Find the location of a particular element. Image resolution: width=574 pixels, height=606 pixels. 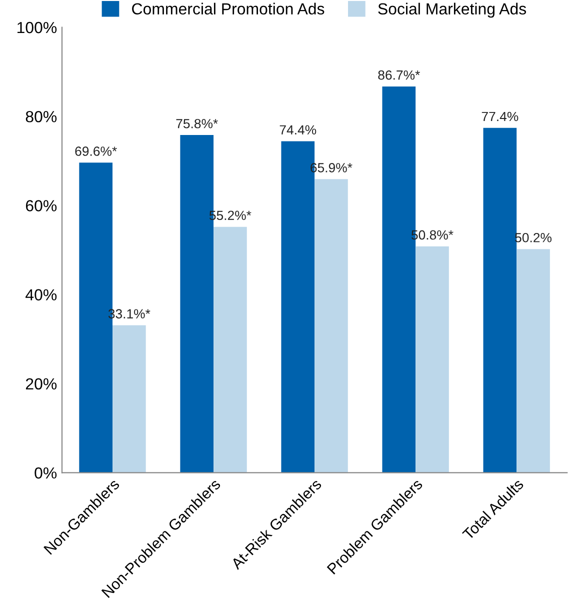

data-label: 69.6%* is located at coordinates (96, 151).